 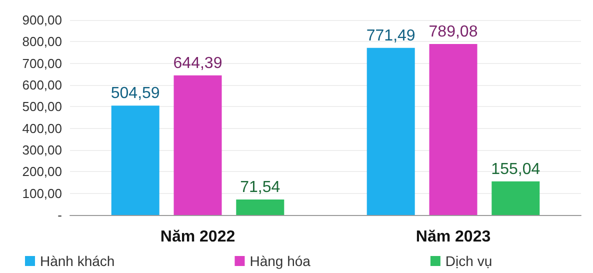 What do you see at coordinates (77, 261) in the screenshot?
I see `legend-label: Hành khách` at bounding box center [77, 261].